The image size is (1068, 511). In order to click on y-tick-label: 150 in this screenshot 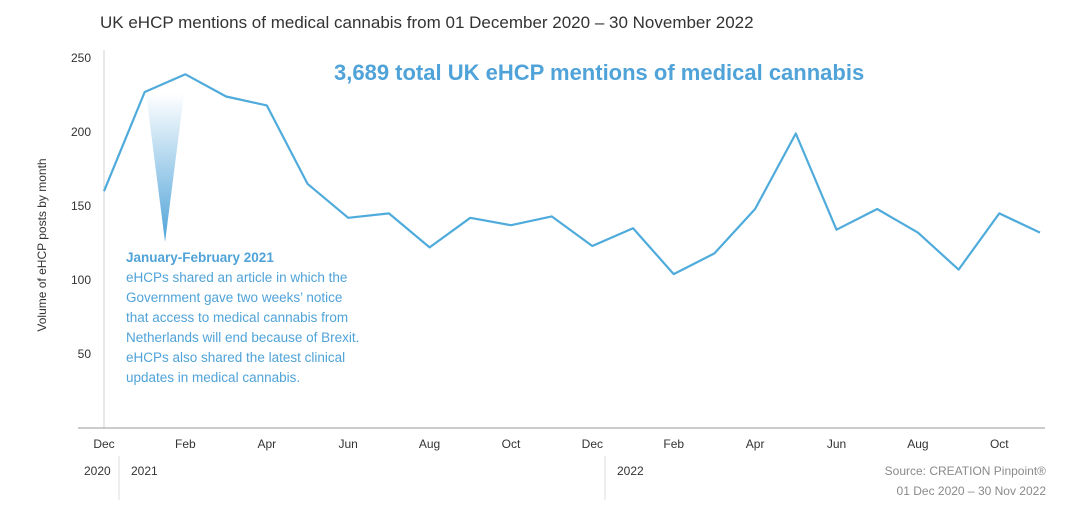, I will do `click(81, 206)`.